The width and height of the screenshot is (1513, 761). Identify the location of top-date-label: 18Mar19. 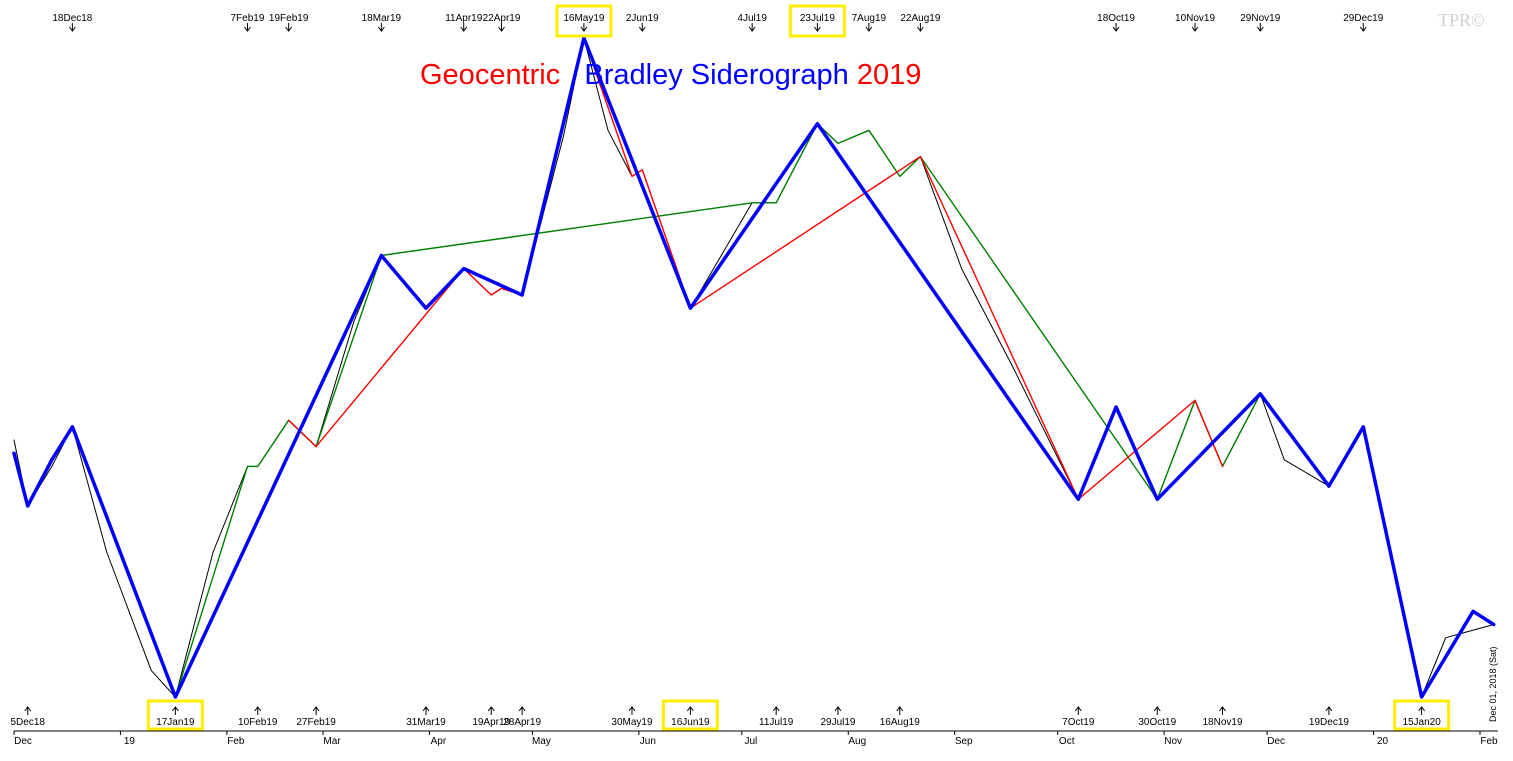
(382, 22).